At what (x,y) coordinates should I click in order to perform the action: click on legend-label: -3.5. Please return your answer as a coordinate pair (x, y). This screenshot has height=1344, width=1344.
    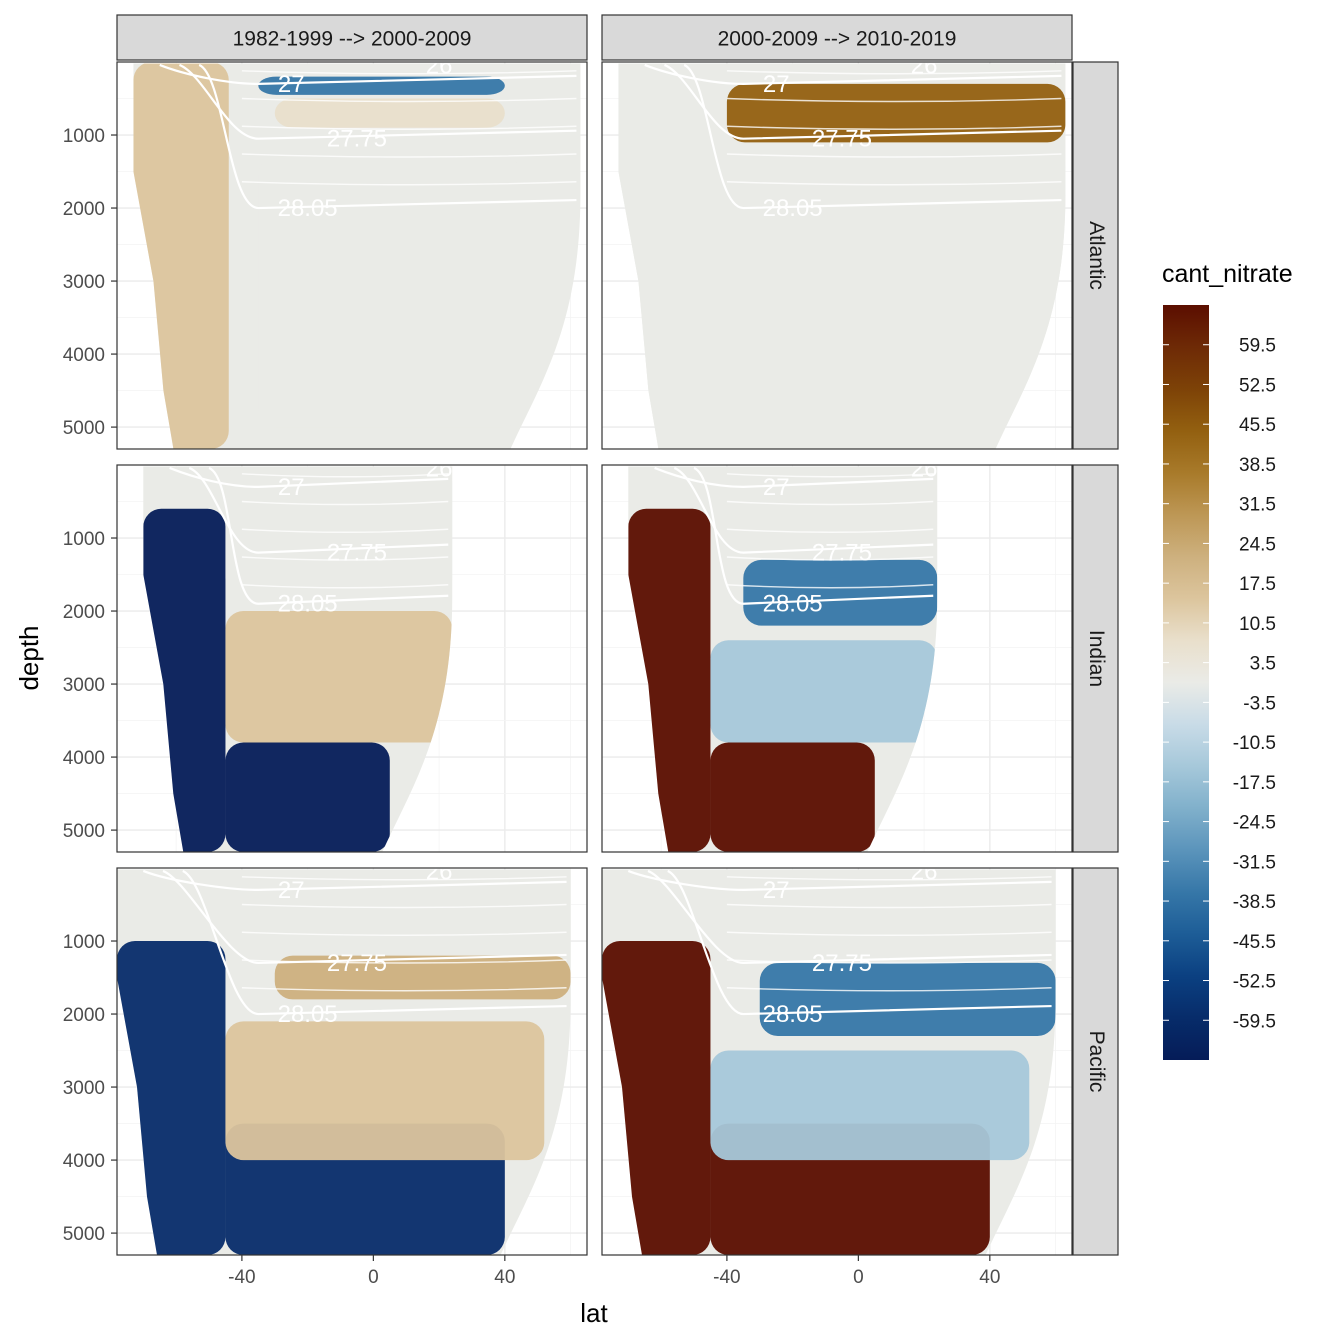
    Looking at the image, I should click on (1259, 703).